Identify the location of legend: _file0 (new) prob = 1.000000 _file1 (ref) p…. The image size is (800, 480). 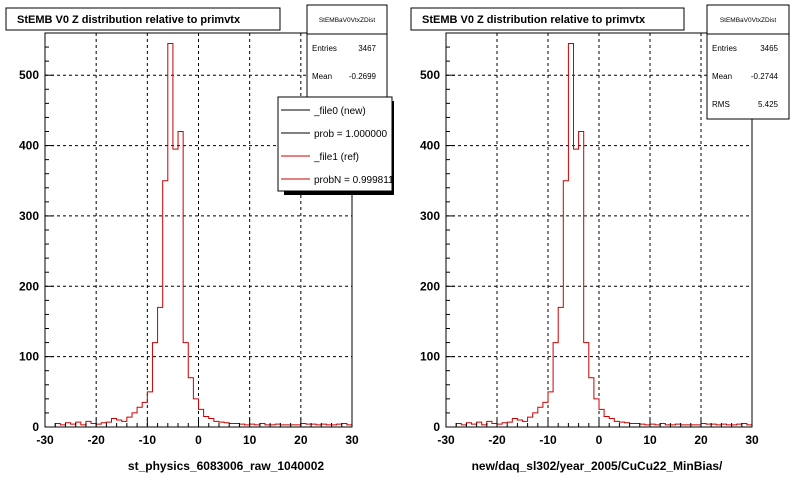
(335, 145).